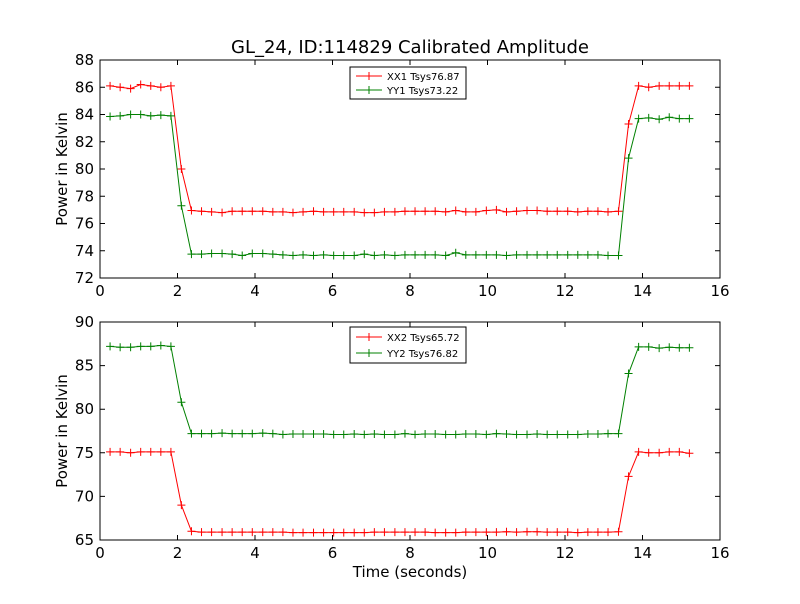  I want to click on y-tick-label: 78, so click(84, 196).